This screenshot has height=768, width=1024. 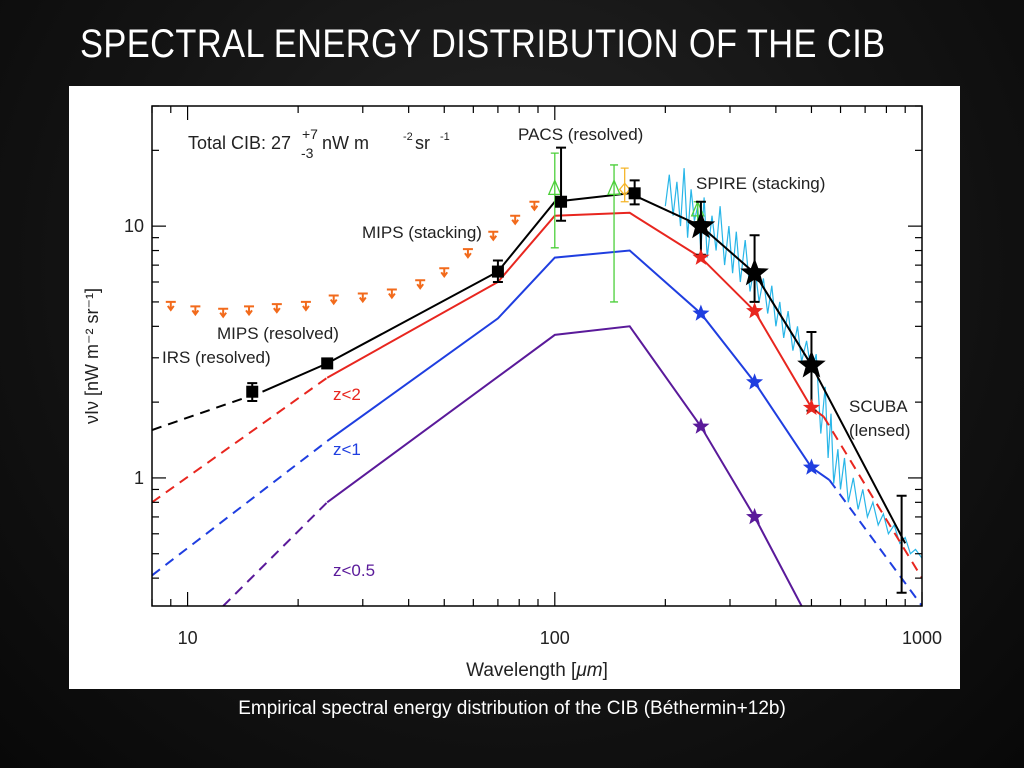 I want to click on series-z1-dashed-tail, so click(x=875, y=542).